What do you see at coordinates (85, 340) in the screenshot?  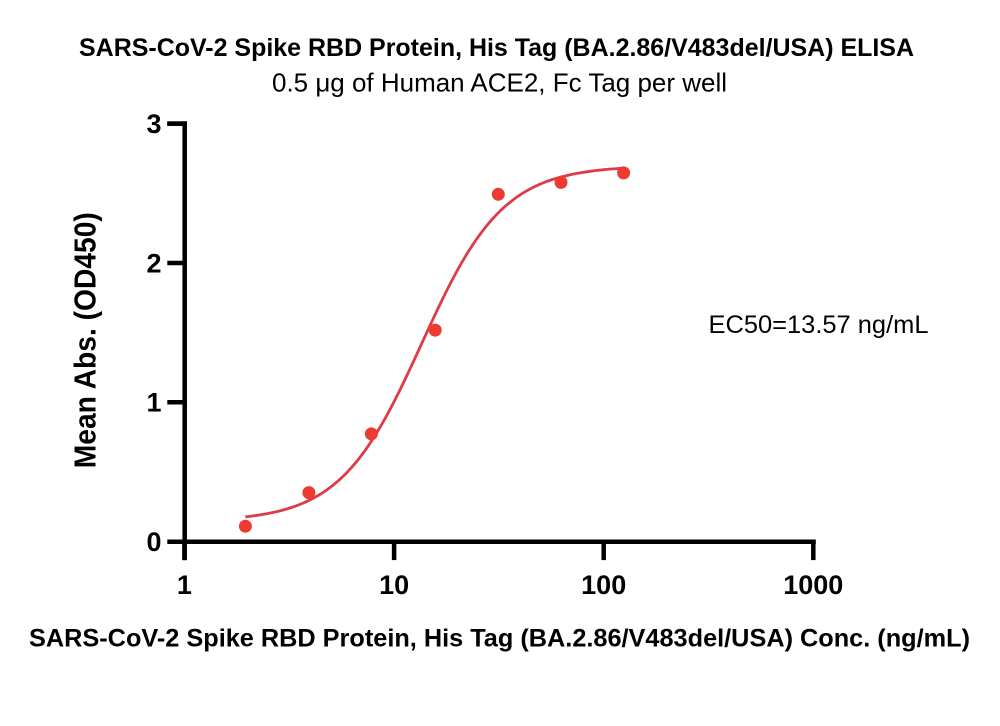 I see `svg-text: Mean Abs. (OD450)` at bounding box center [85, 340].